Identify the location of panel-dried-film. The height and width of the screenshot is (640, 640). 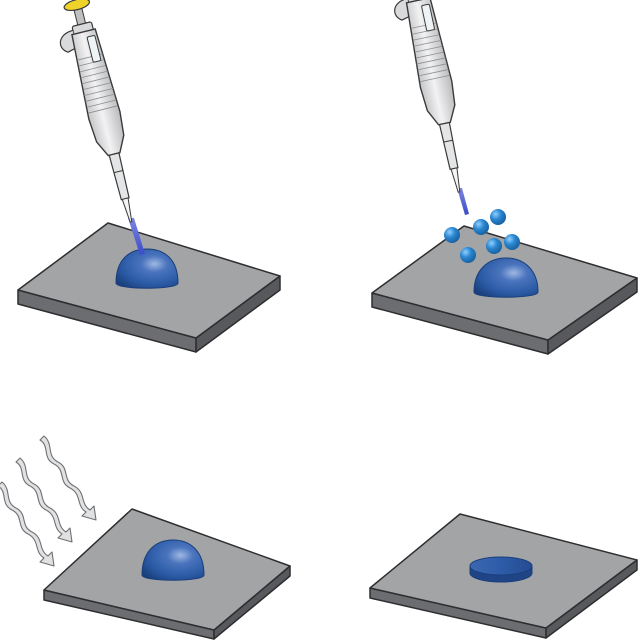
(503, 576).